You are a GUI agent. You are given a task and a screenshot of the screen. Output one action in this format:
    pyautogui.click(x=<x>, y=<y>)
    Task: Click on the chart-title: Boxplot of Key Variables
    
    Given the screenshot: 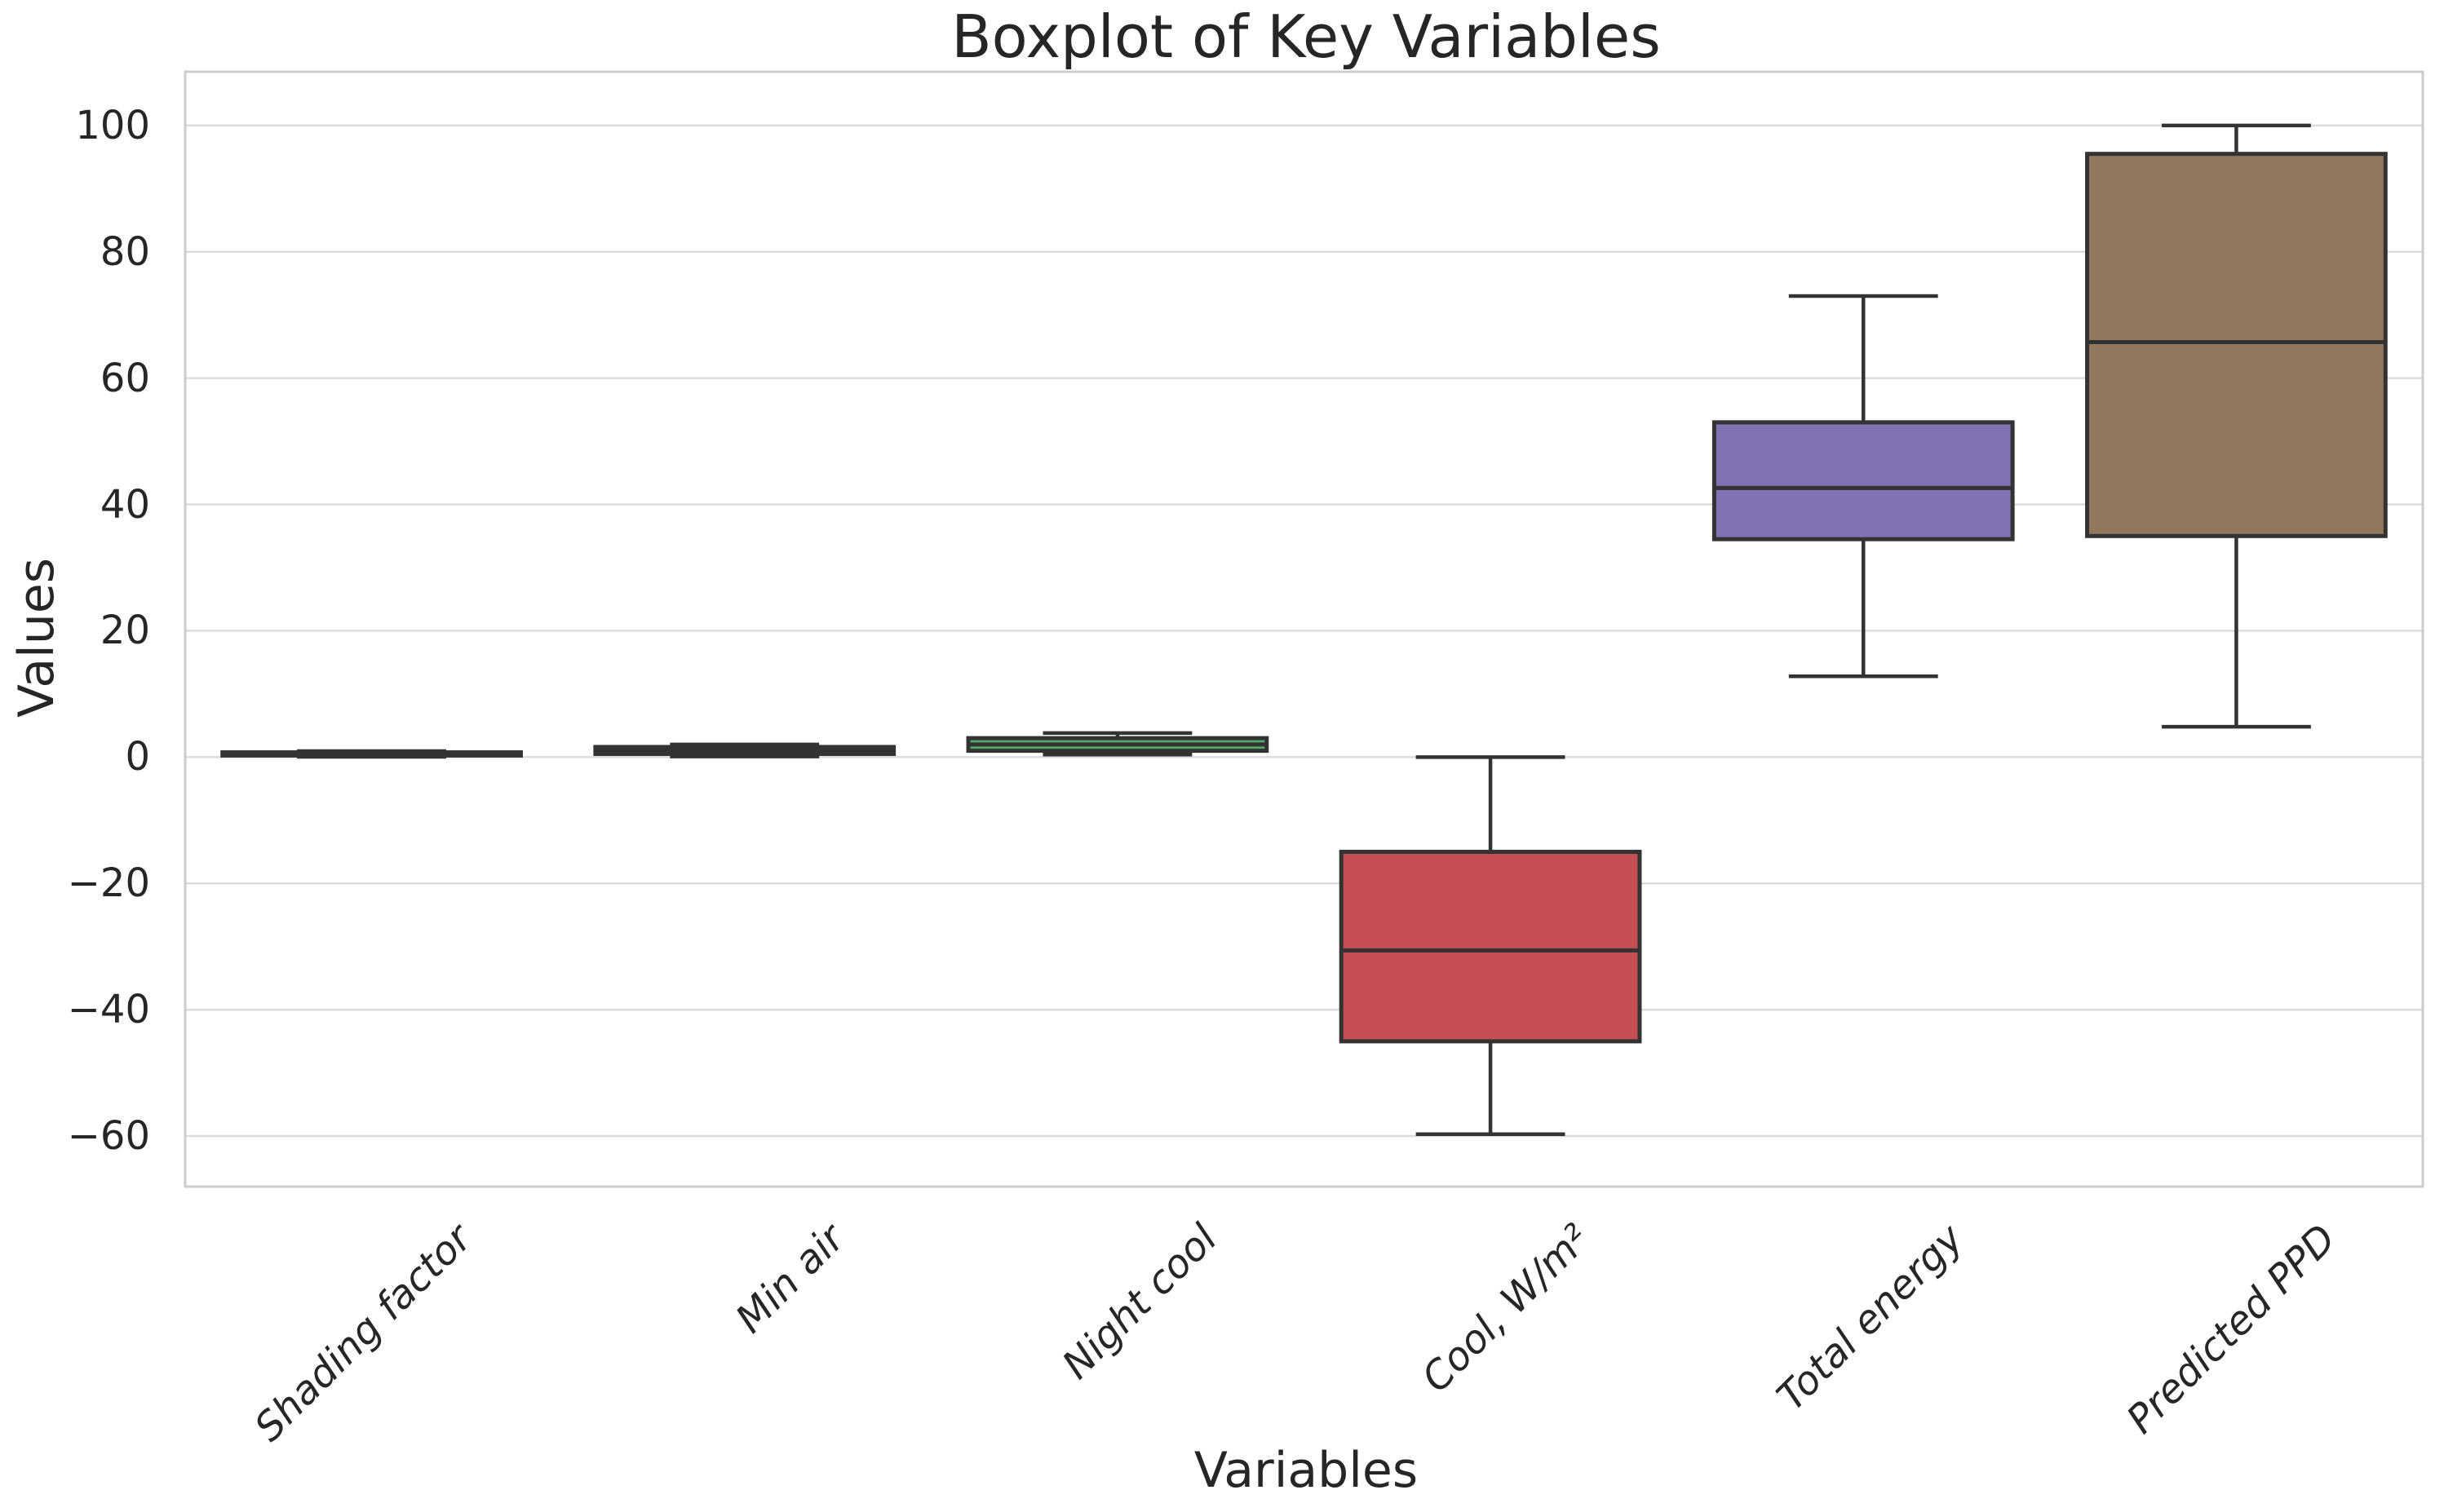 What is the action you would take?
    pyautogui.click(x=1306, y=36)
    